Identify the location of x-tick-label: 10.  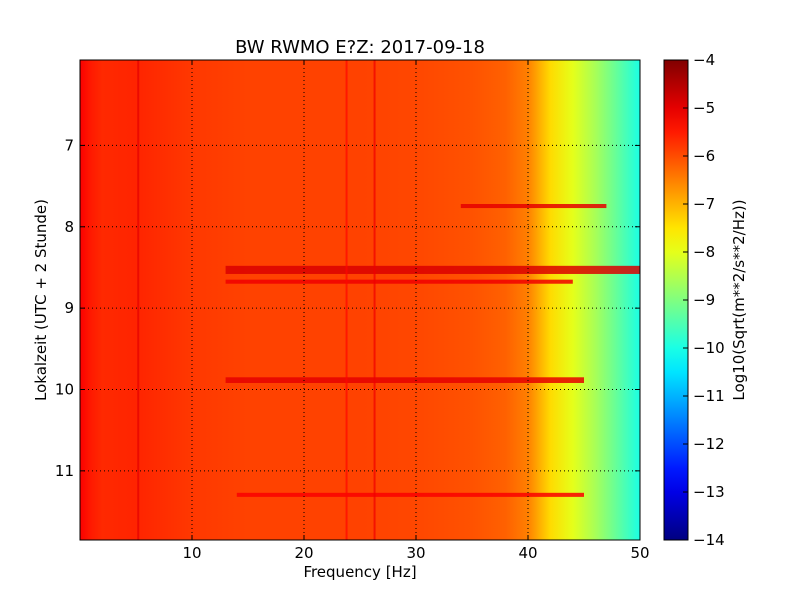
(191, 553).